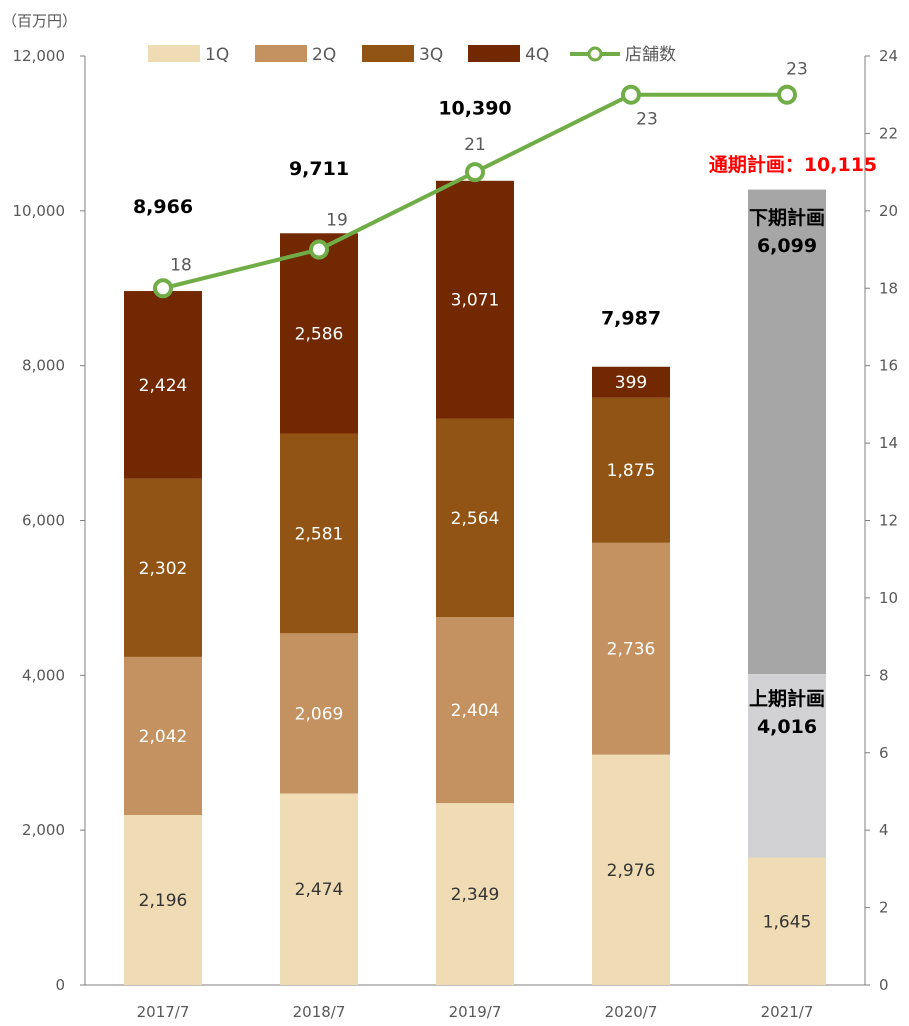 This screenshot has height=1026, width=909. What do you see at coordinates (884, 675) in the screenshot?
I see `right-tick-label: 8` at bounding box center [884, 675].